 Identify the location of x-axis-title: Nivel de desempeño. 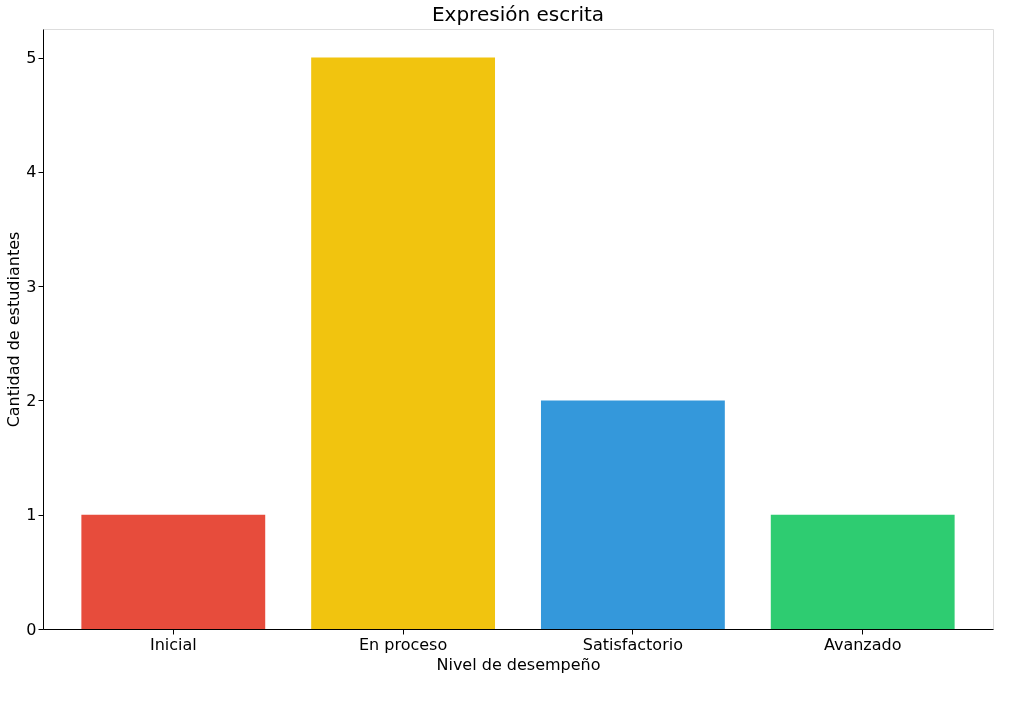
(518, 664).